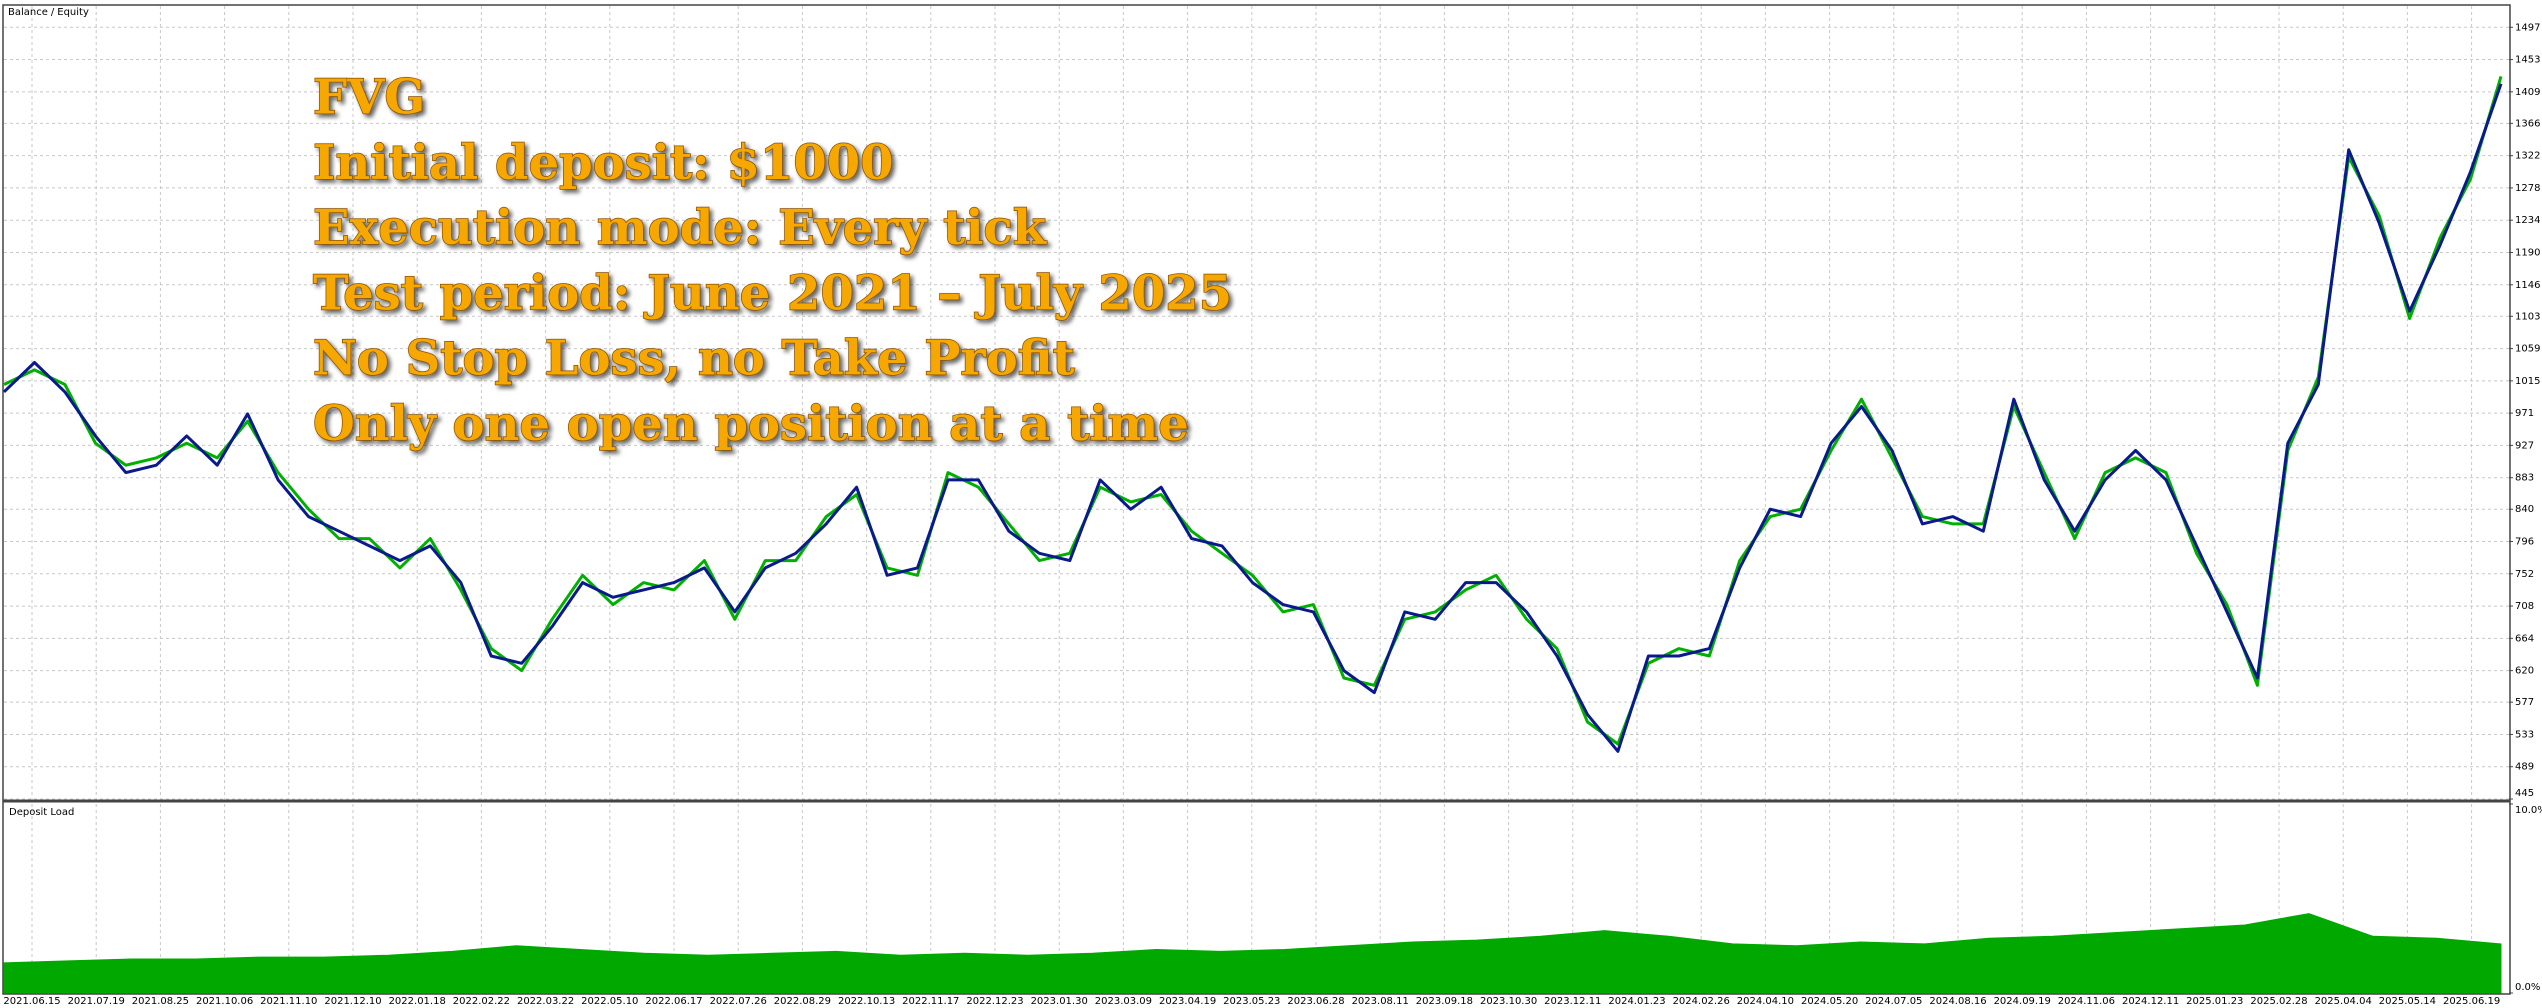 Image resolution: width=2542 pixels, height=1008 pixels. What do you see at coordinates (1252, 953) in the screenshot?
I see `area` at bounding box center [1252, 953].